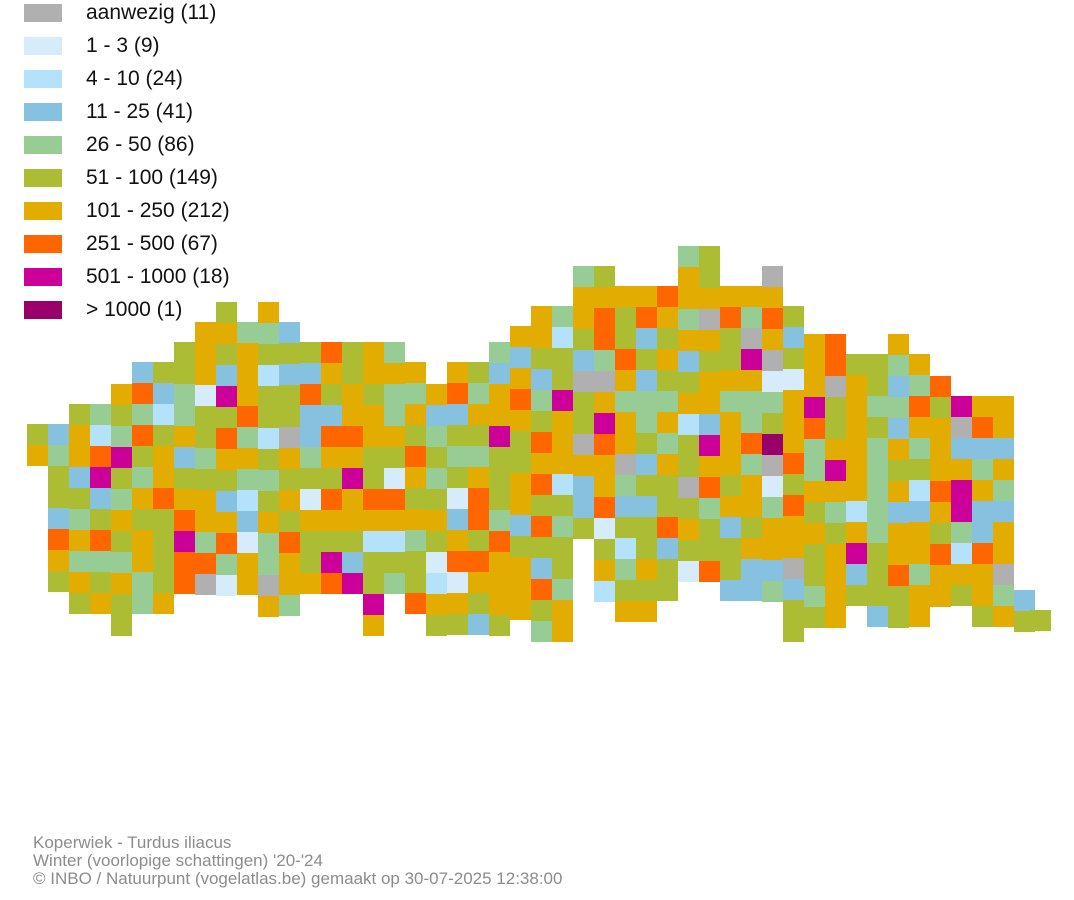  I want to click on legend-label: 26 - 50 (86), so click(140, 144).